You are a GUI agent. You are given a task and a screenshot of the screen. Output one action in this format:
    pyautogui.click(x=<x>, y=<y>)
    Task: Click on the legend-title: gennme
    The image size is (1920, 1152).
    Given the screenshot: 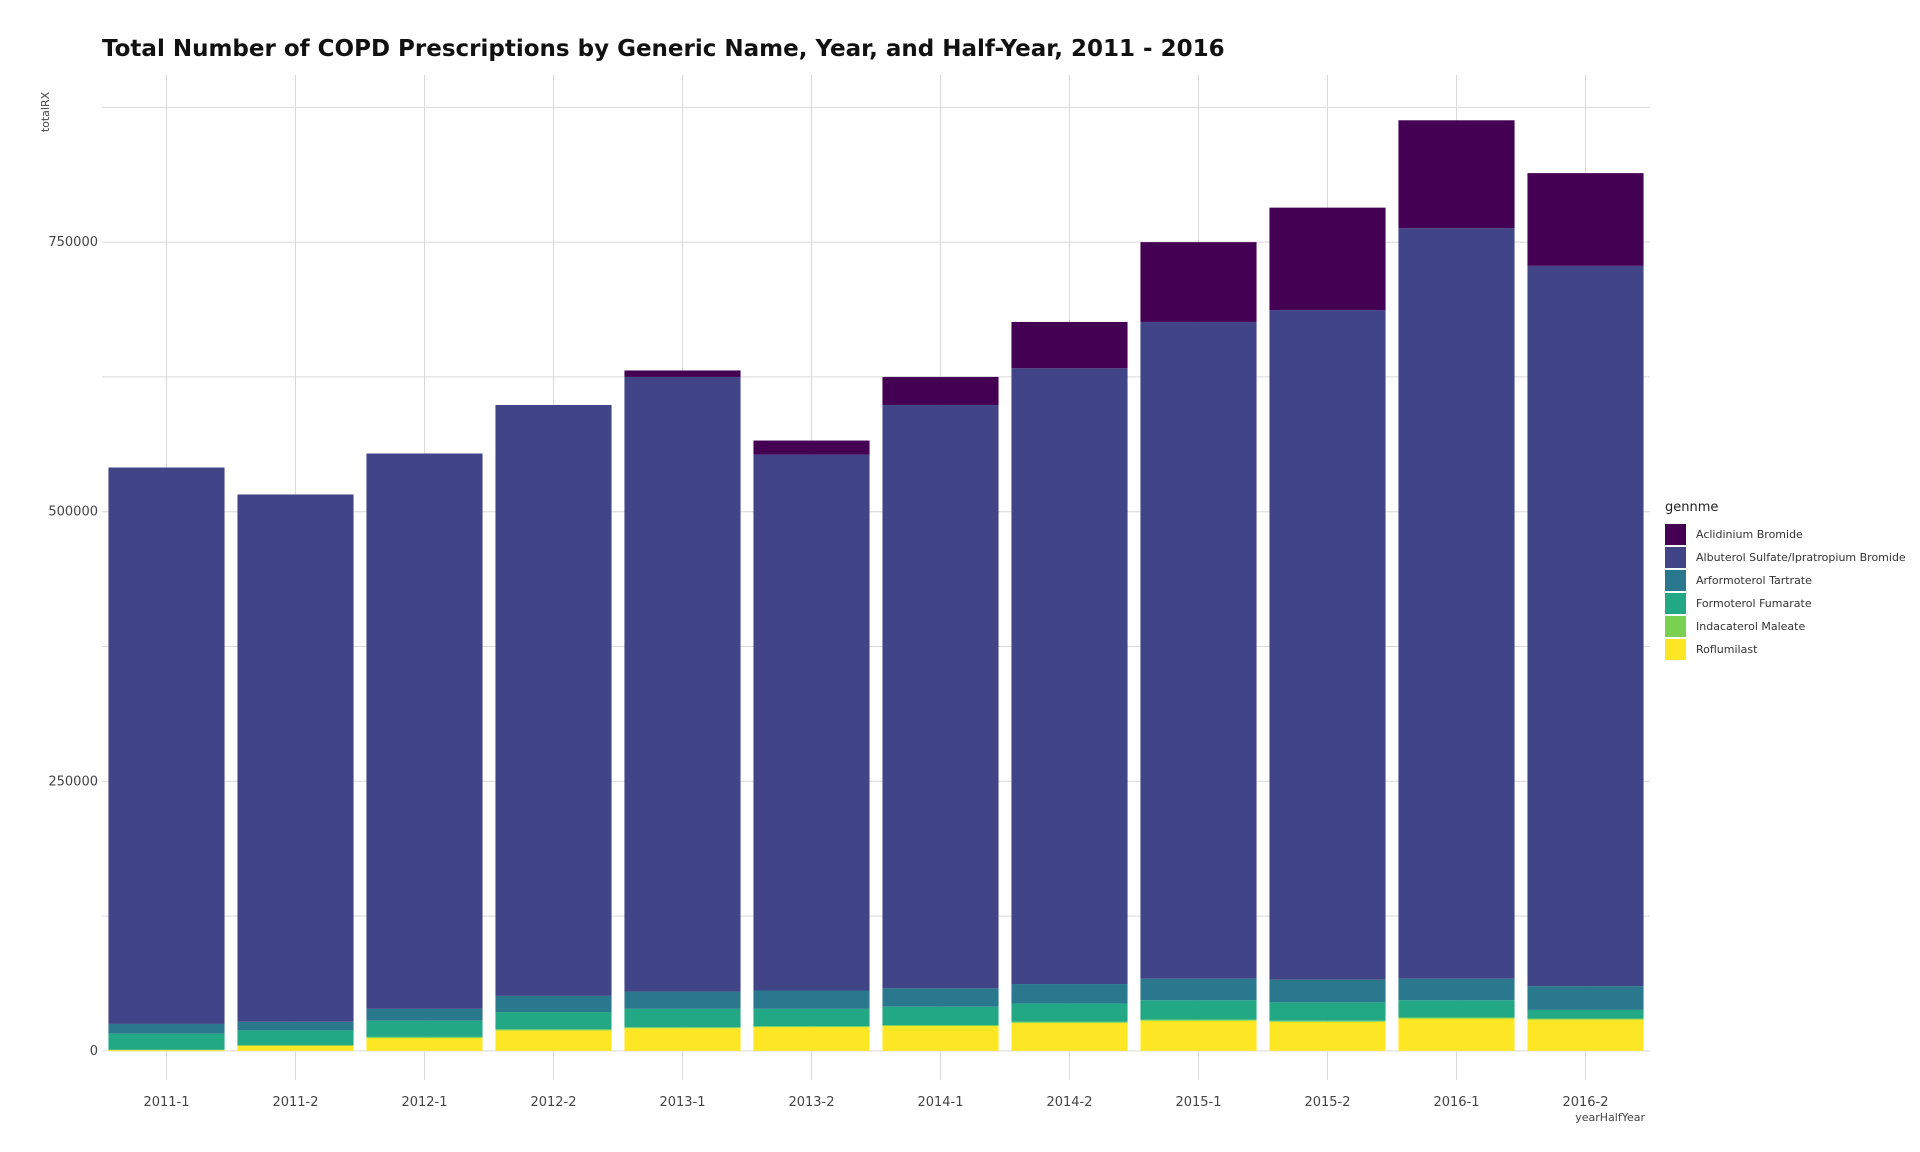 What is the action you would take?
    pyautogui.click(x=1692, y=507)
    